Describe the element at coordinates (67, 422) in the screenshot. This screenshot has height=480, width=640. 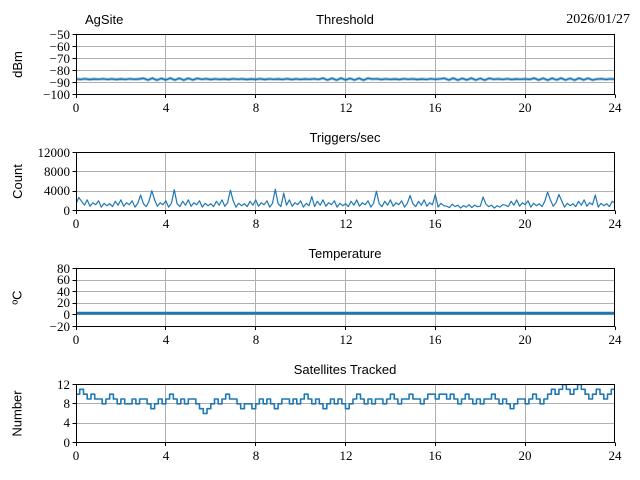
I see `y-tick-label: 4` at that location.